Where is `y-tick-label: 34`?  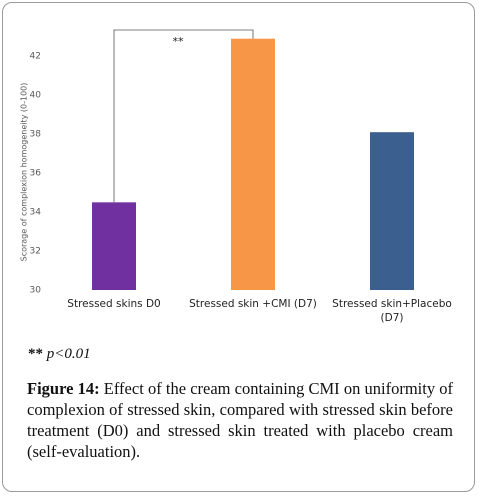 y-tick-label: 34 is located at coordinates (36, 213).